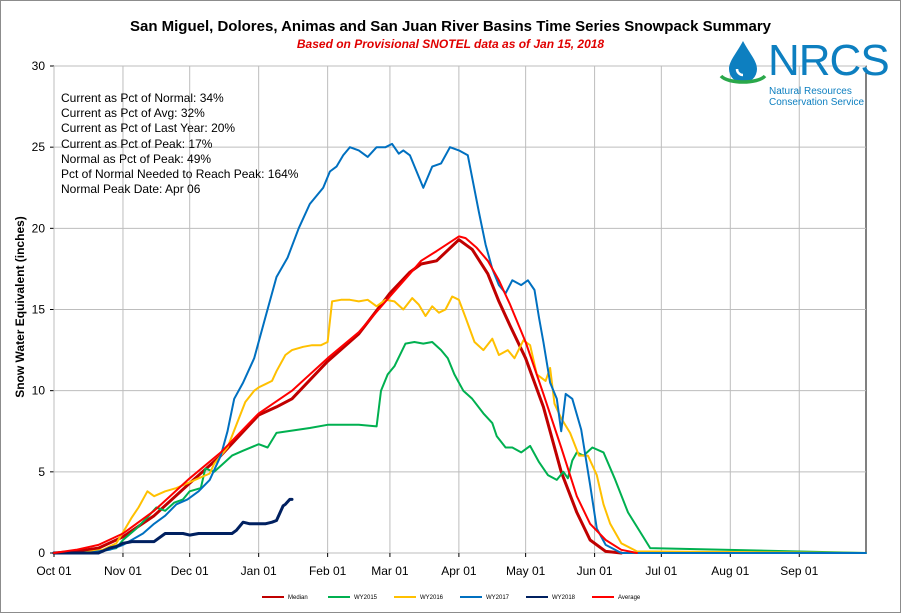  What do you see at coordinates (54, 571) in the screenshot?
I see `x-tick-label: Oct 01` at bounding box center [54, 571].